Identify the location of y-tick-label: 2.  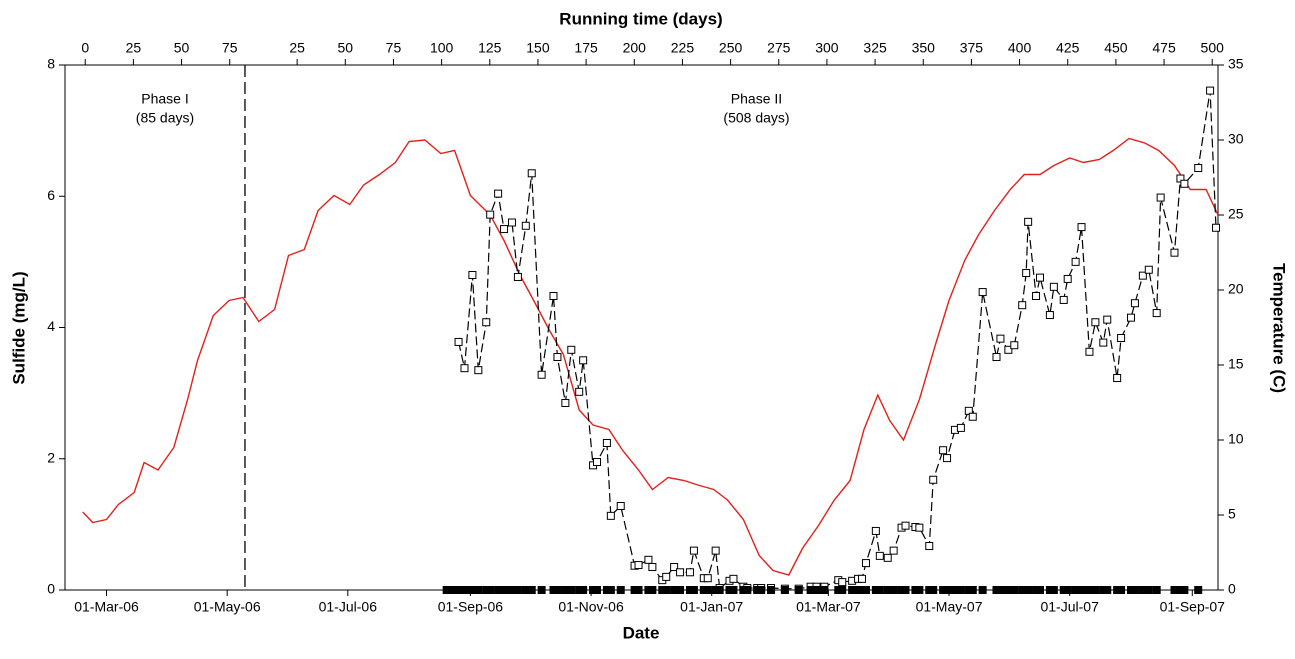
(51, 457).